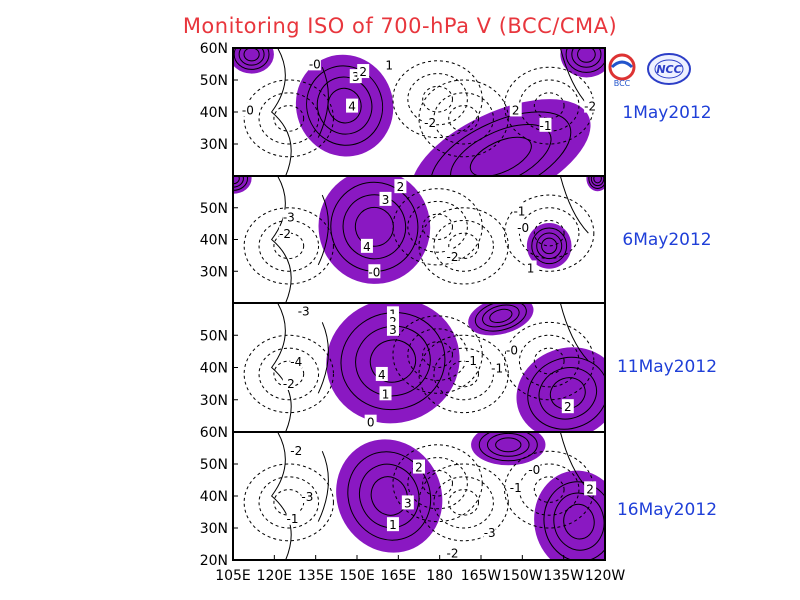 This screenshot has width=800, height=600. I want to click on y-tick-label: 50N, so click(214, 81).